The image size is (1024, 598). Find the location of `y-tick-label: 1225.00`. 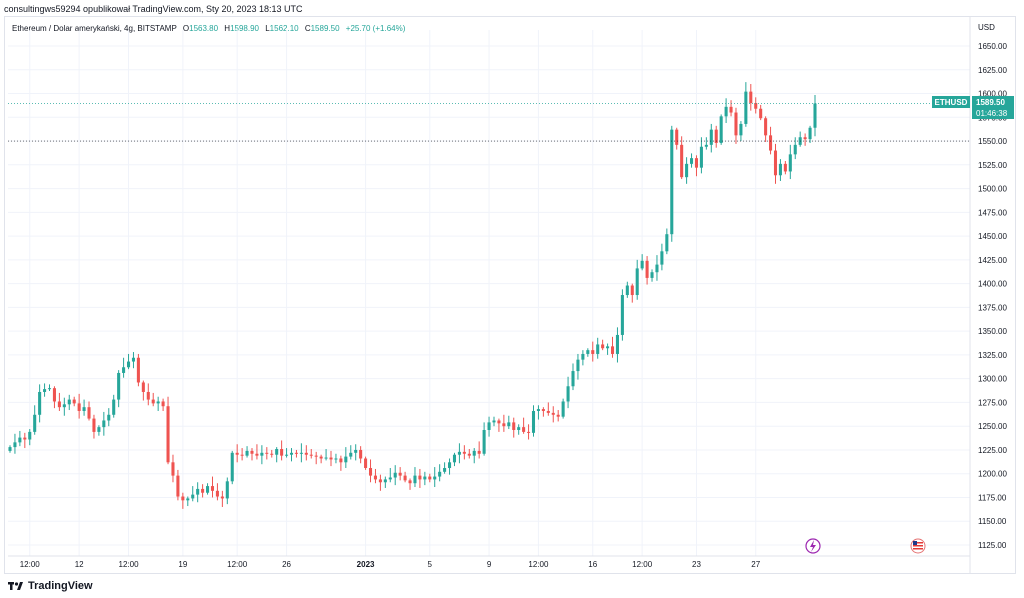

y-tick-label: 1225.00 is located at coordinates (992, 450).